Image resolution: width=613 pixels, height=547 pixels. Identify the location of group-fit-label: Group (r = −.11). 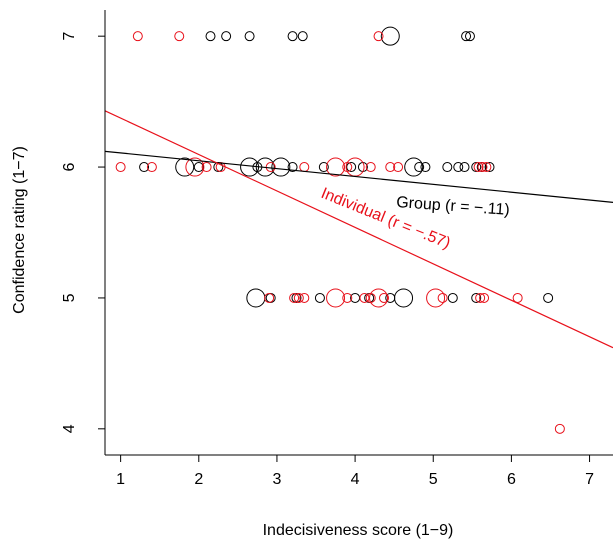
(453, 206).